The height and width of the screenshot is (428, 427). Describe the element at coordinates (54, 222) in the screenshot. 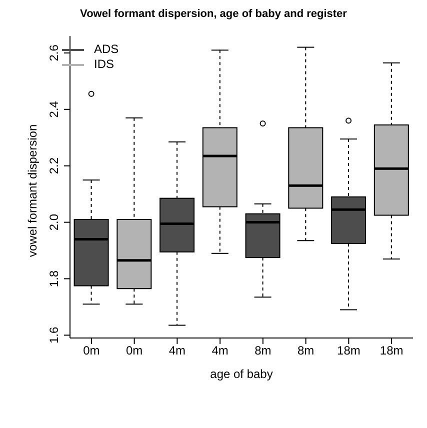

I see `y-tick-label: 2.0` at that location.